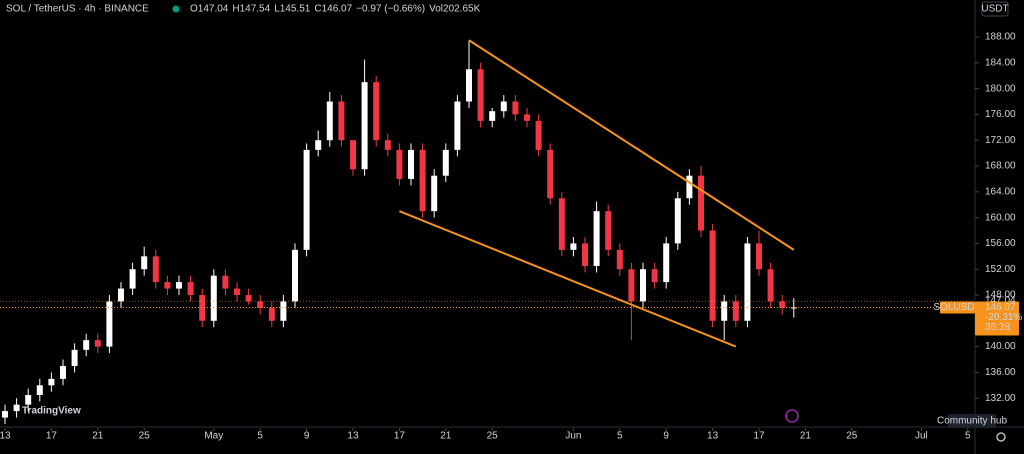  Describe the element at coordinates (1000, 191) in the screenshot. I see `y-tick-label: 164.00` at that location.